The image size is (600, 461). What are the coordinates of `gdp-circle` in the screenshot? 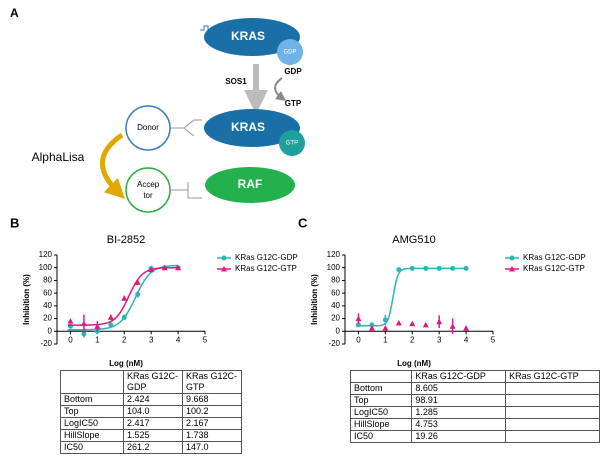 It's located at (290, 52).